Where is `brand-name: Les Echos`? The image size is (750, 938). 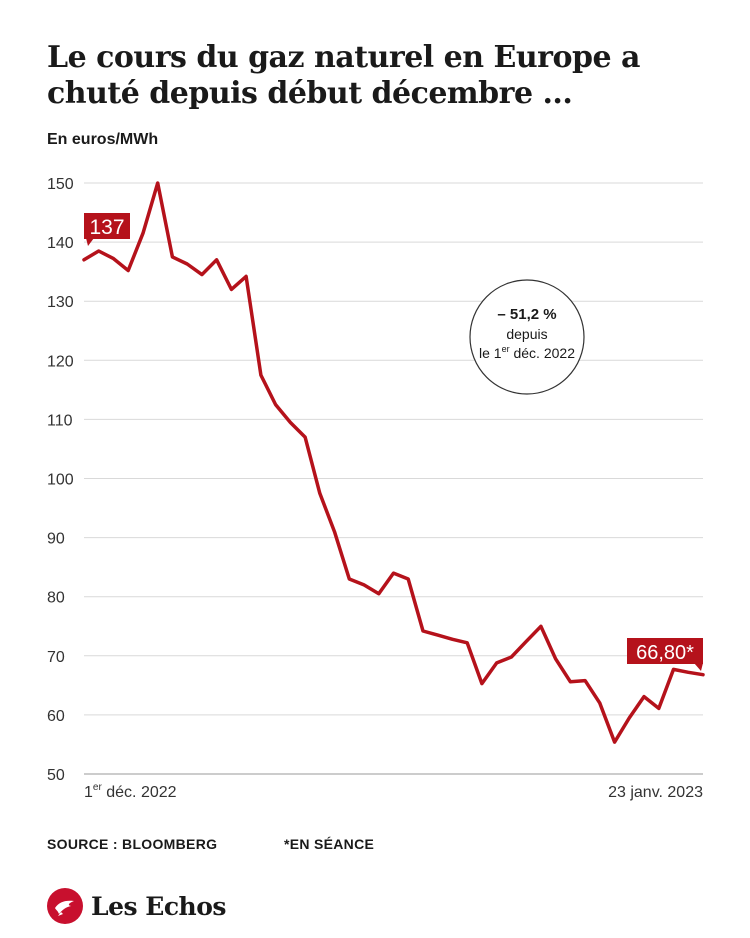 brand-name: Les Echos is located at coordinates (158, 906).